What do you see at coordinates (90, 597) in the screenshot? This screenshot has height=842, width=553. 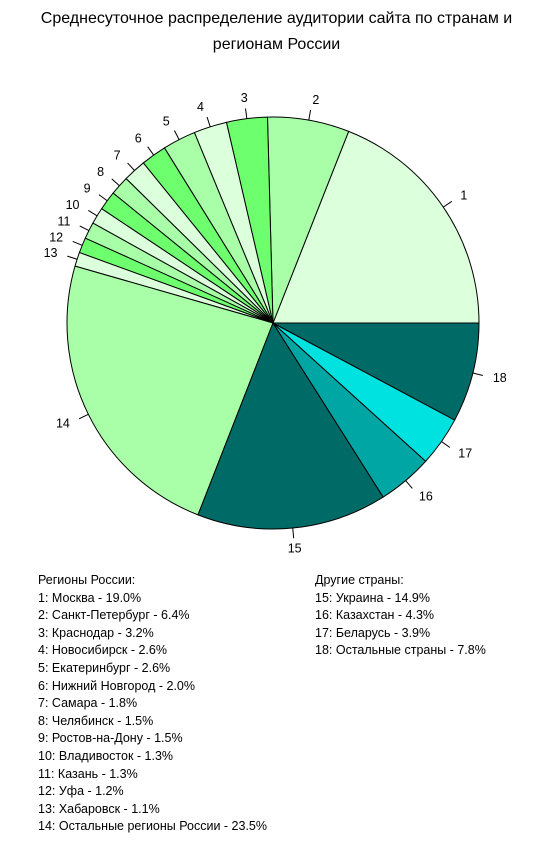 I see `legend-russian-region-item: 1: Москва - 19.0%` at bounding box center [90, 597].